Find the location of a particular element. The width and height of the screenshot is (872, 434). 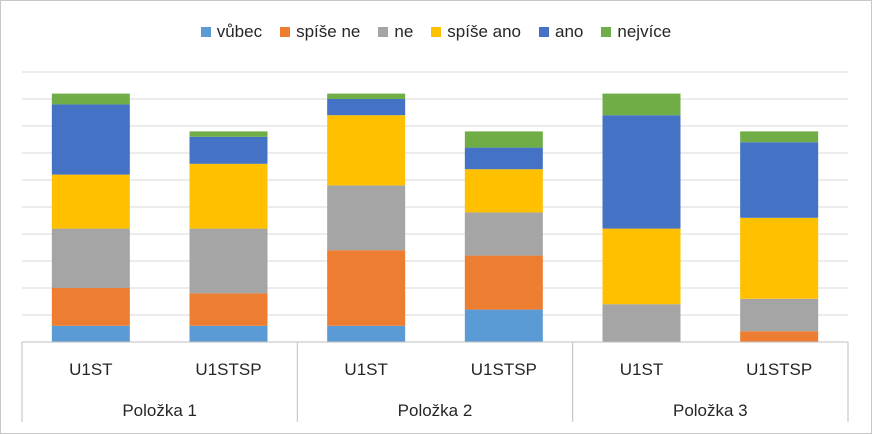

legend-item: vůbec is located at coordinates (231, 32).